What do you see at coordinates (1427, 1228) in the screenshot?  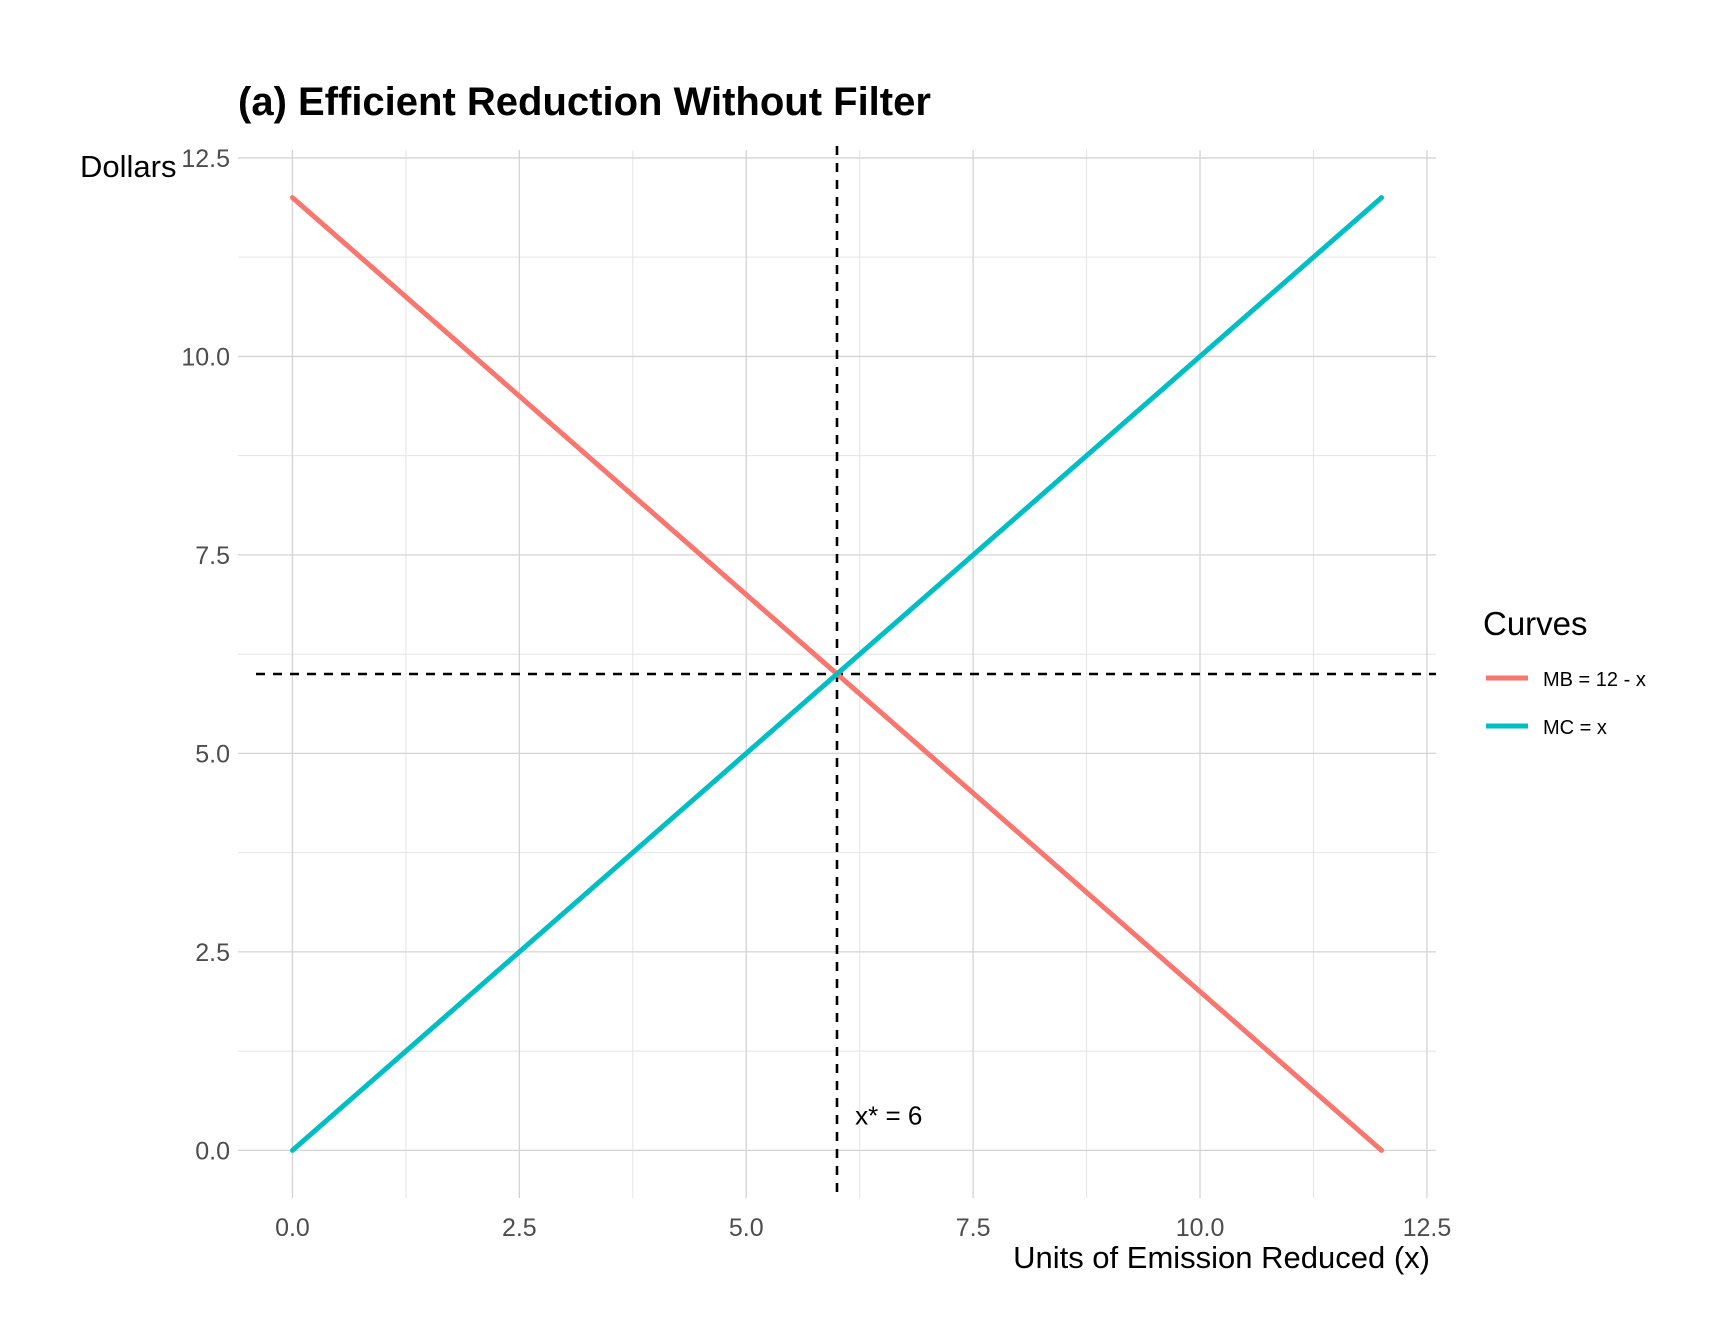 I see `x-tick-label: 12.5` at bounding box center [1427, 1228].